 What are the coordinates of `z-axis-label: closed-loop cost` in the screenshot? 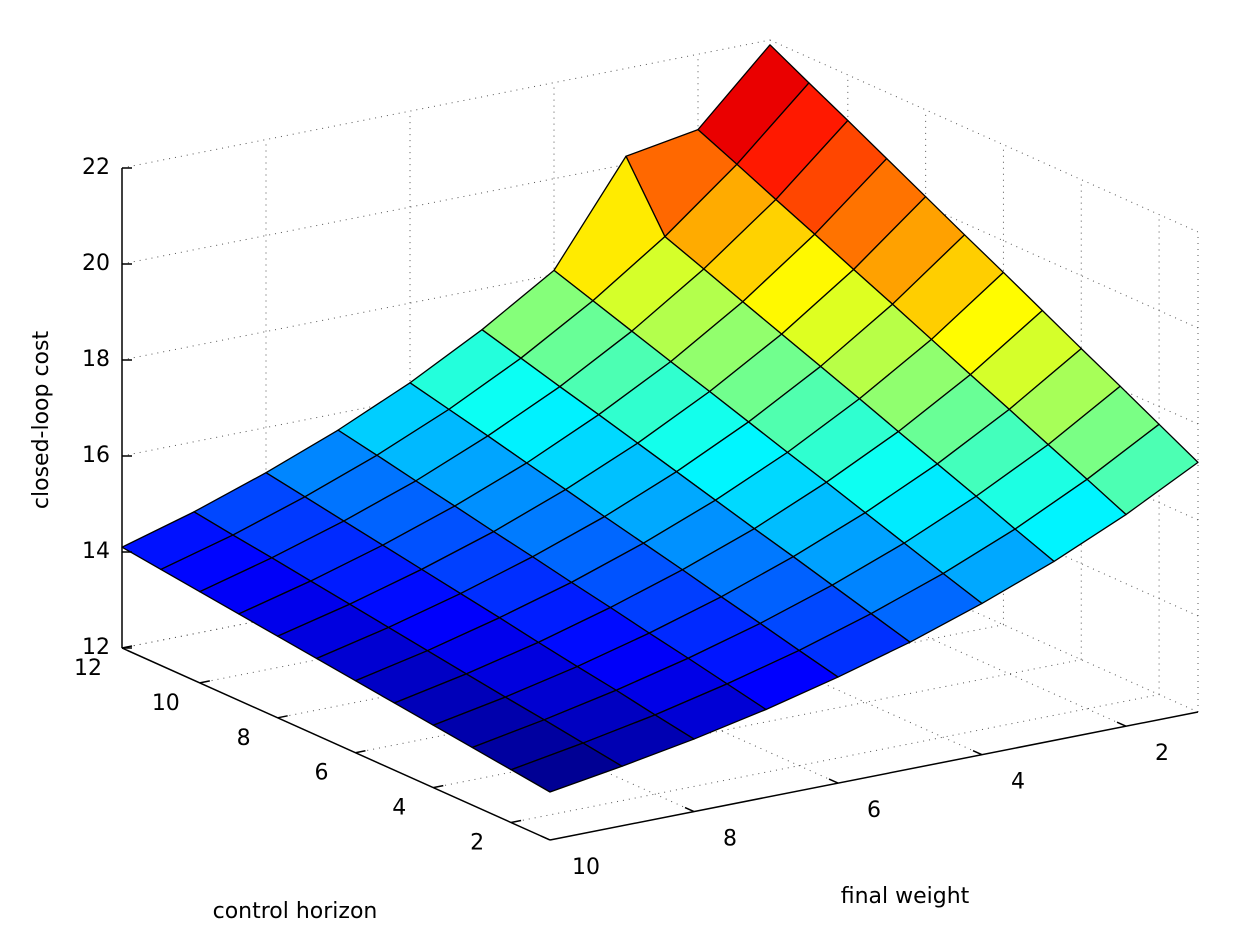 It's located at (41, 420).